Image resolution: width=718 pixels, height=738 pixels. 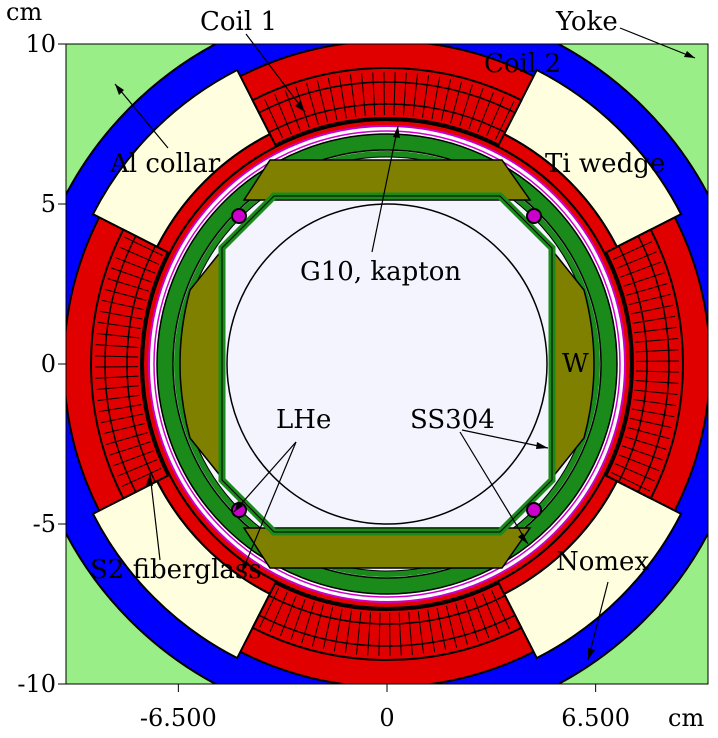 What do you see at coordinates (265, 477) in the screenshot?
I see `arrow-lhe-a` at bounding box center [265, 477].